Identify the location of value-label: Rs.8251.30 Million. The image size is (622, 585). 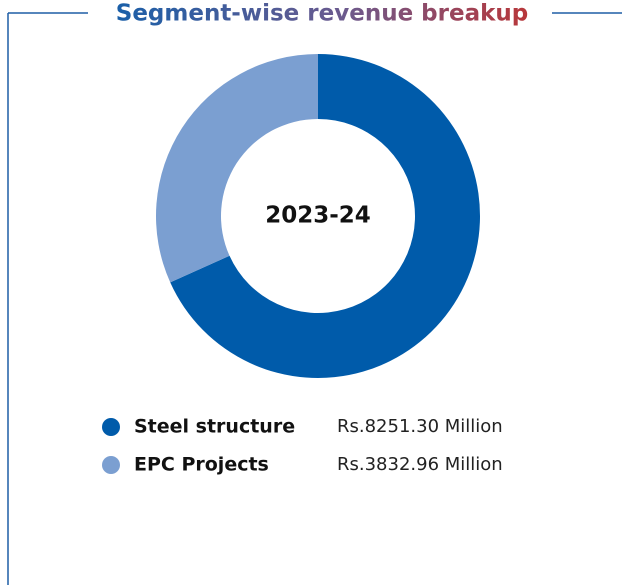
(420, 426).